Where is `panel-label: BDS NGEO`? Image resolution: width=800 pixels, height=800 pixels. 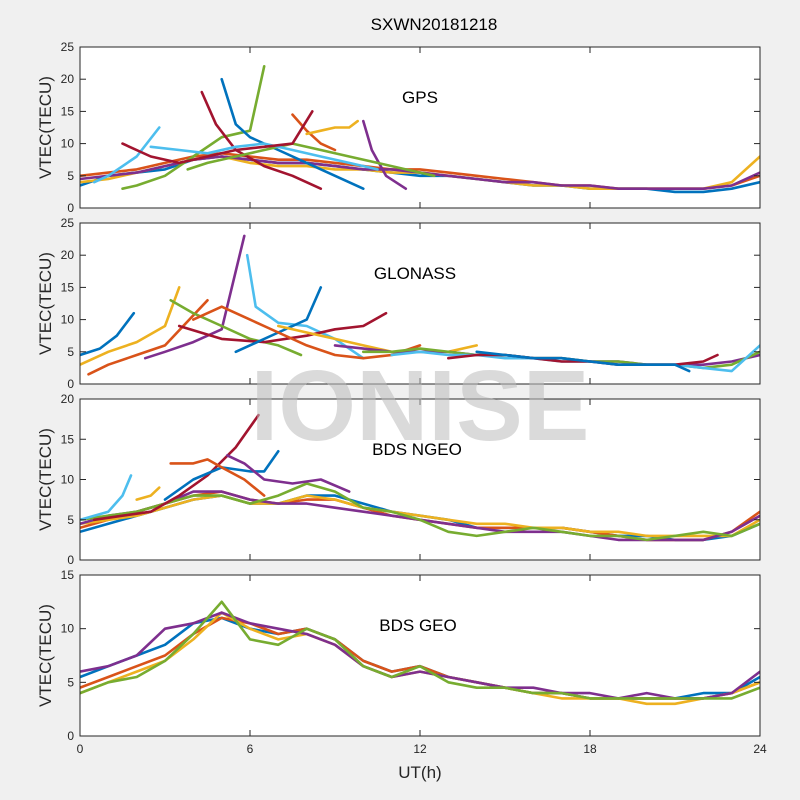
panel-label: BDS NGEO is located at coordinates (417, 449).